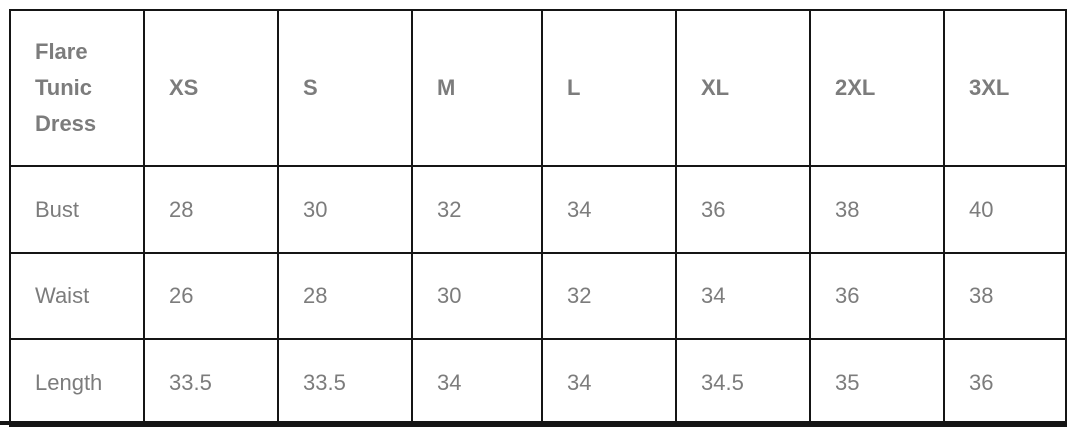 The image size is (1080, 441). What do you see at coordinates (77, 88) in the screenshot?
I see `product-title-cell: Flare Tunic Dress` at bounding box center [77, 88].